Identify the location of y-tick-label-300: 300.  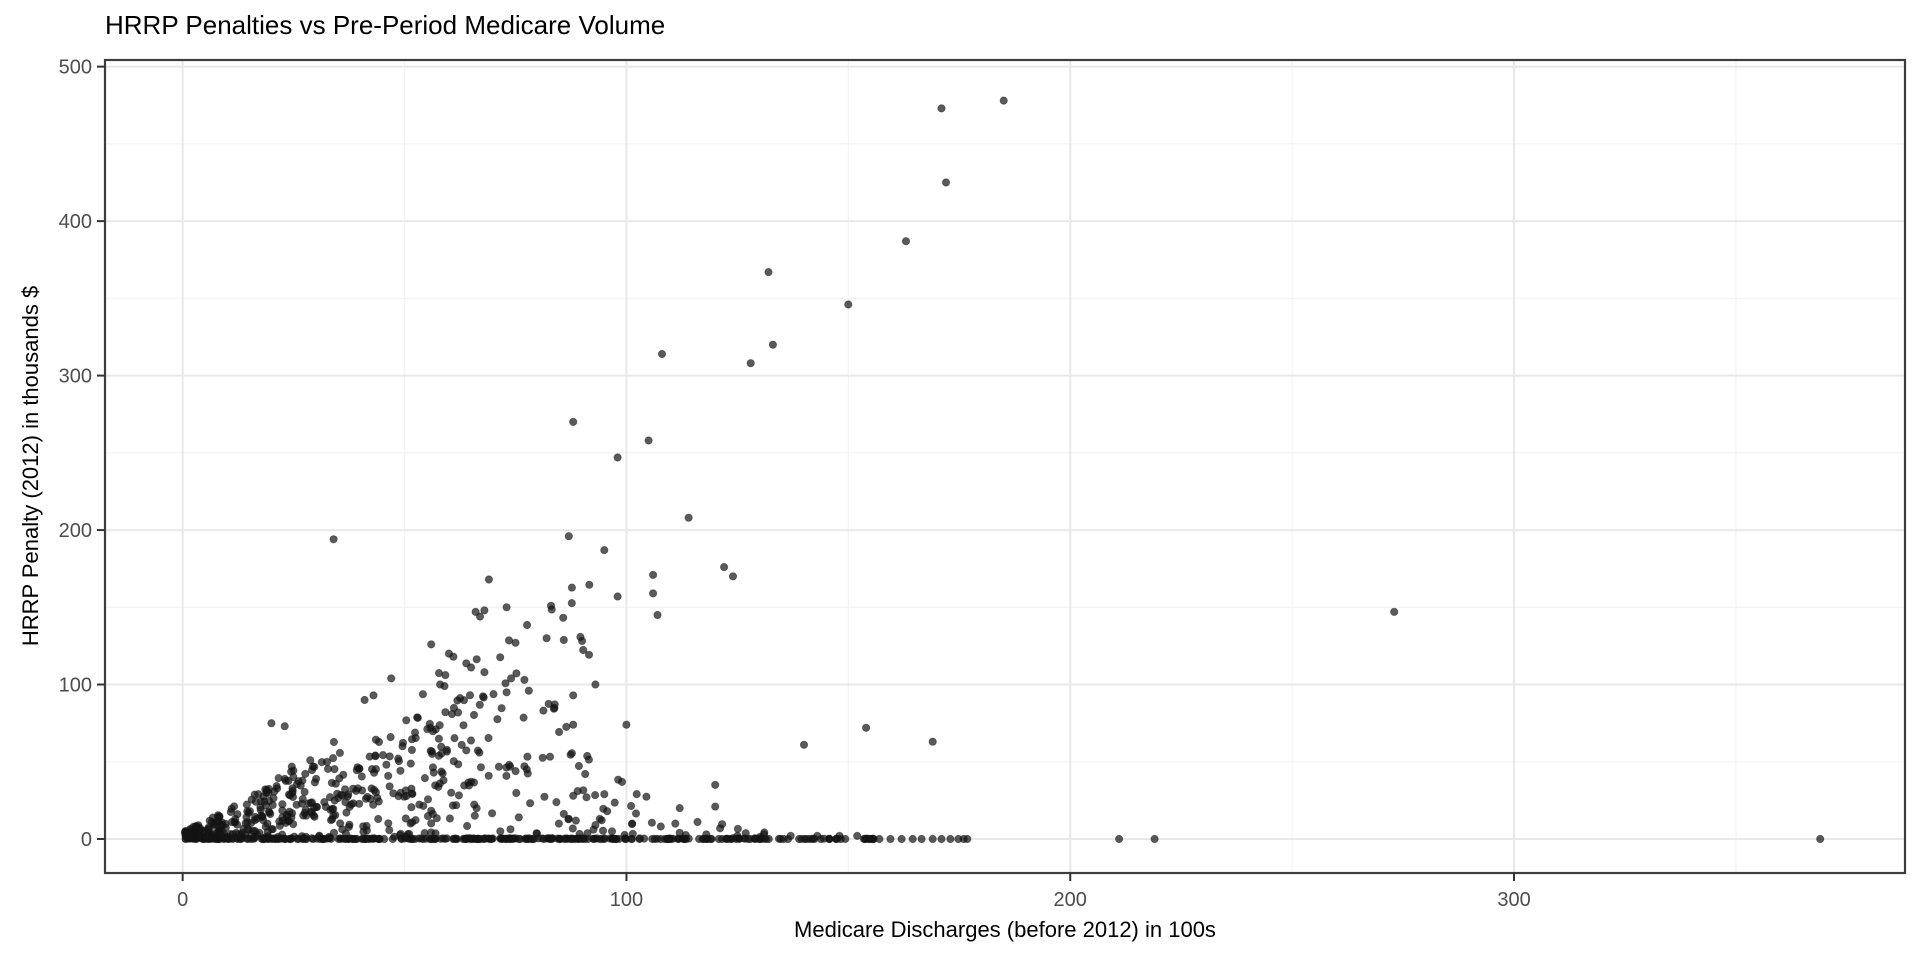
(75, 377).